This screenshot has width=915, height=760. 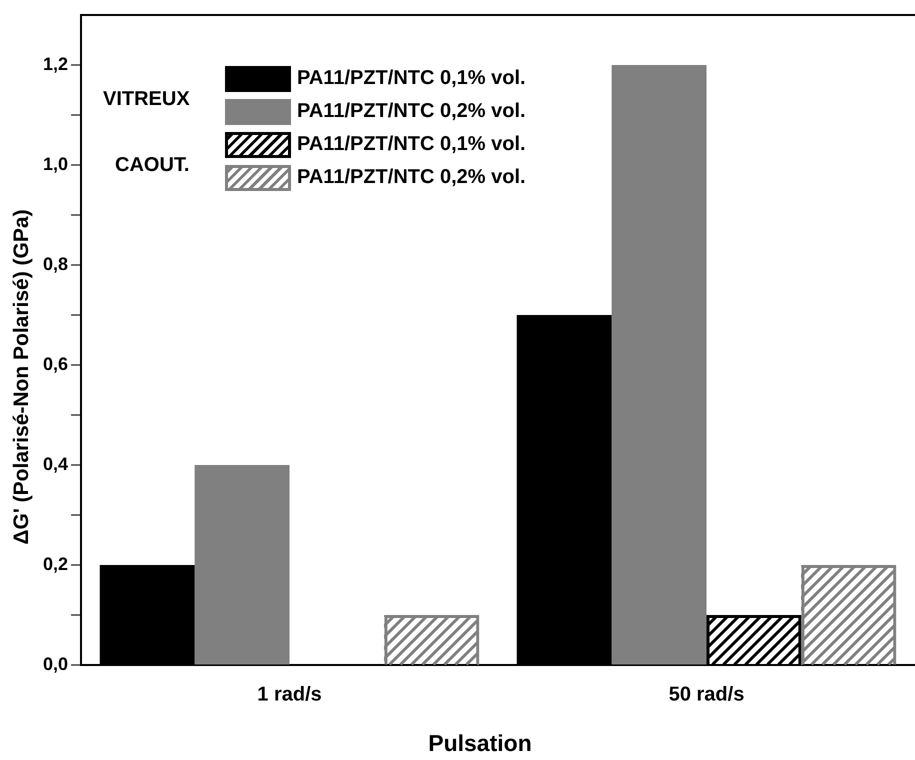 I want to click on y-tick-label: 0,6, so click(x=55, y=364).